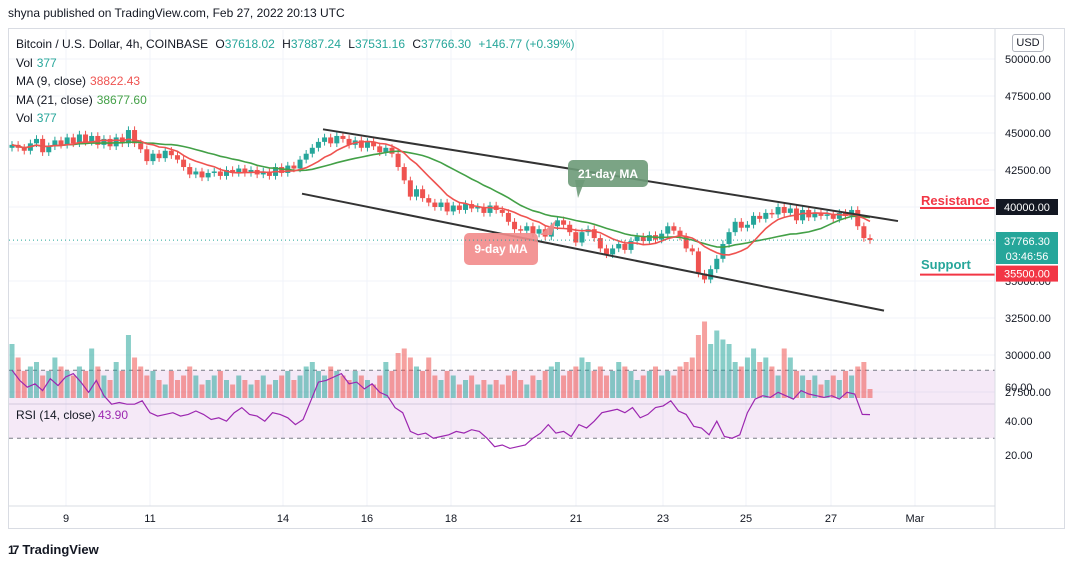  What do you see at coordinates (53, 549) in the screenshot?
I see `footer-brand: 17 TradingView` at bounding box center [53, 549].